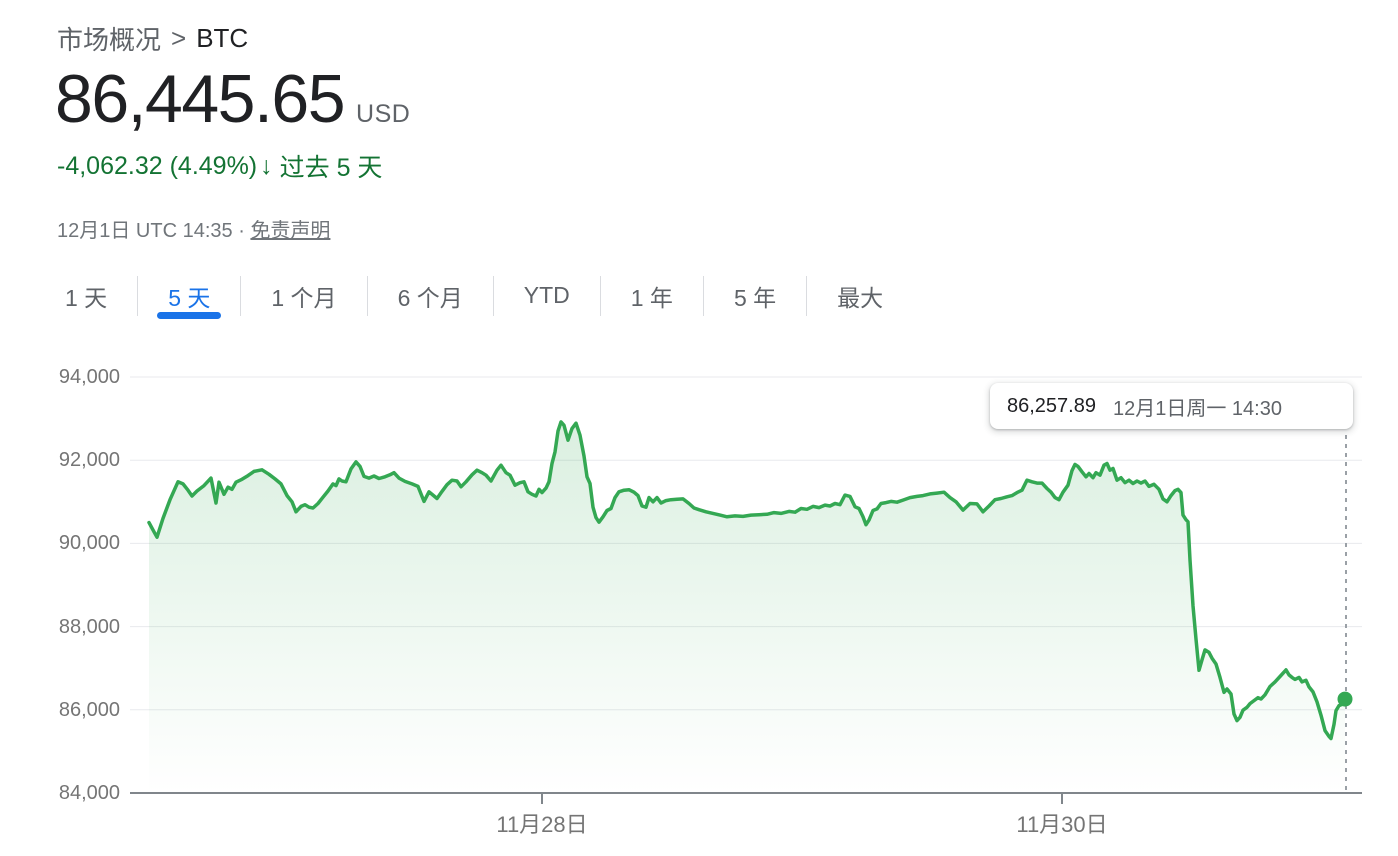 The height and width of the screenshot is (856, 1398). What do you see at coordinates (145, 231) in the screenshot?
I see `quote-timestamp: 12月1日 UTC 14:35` at bounding box center [145, 231].